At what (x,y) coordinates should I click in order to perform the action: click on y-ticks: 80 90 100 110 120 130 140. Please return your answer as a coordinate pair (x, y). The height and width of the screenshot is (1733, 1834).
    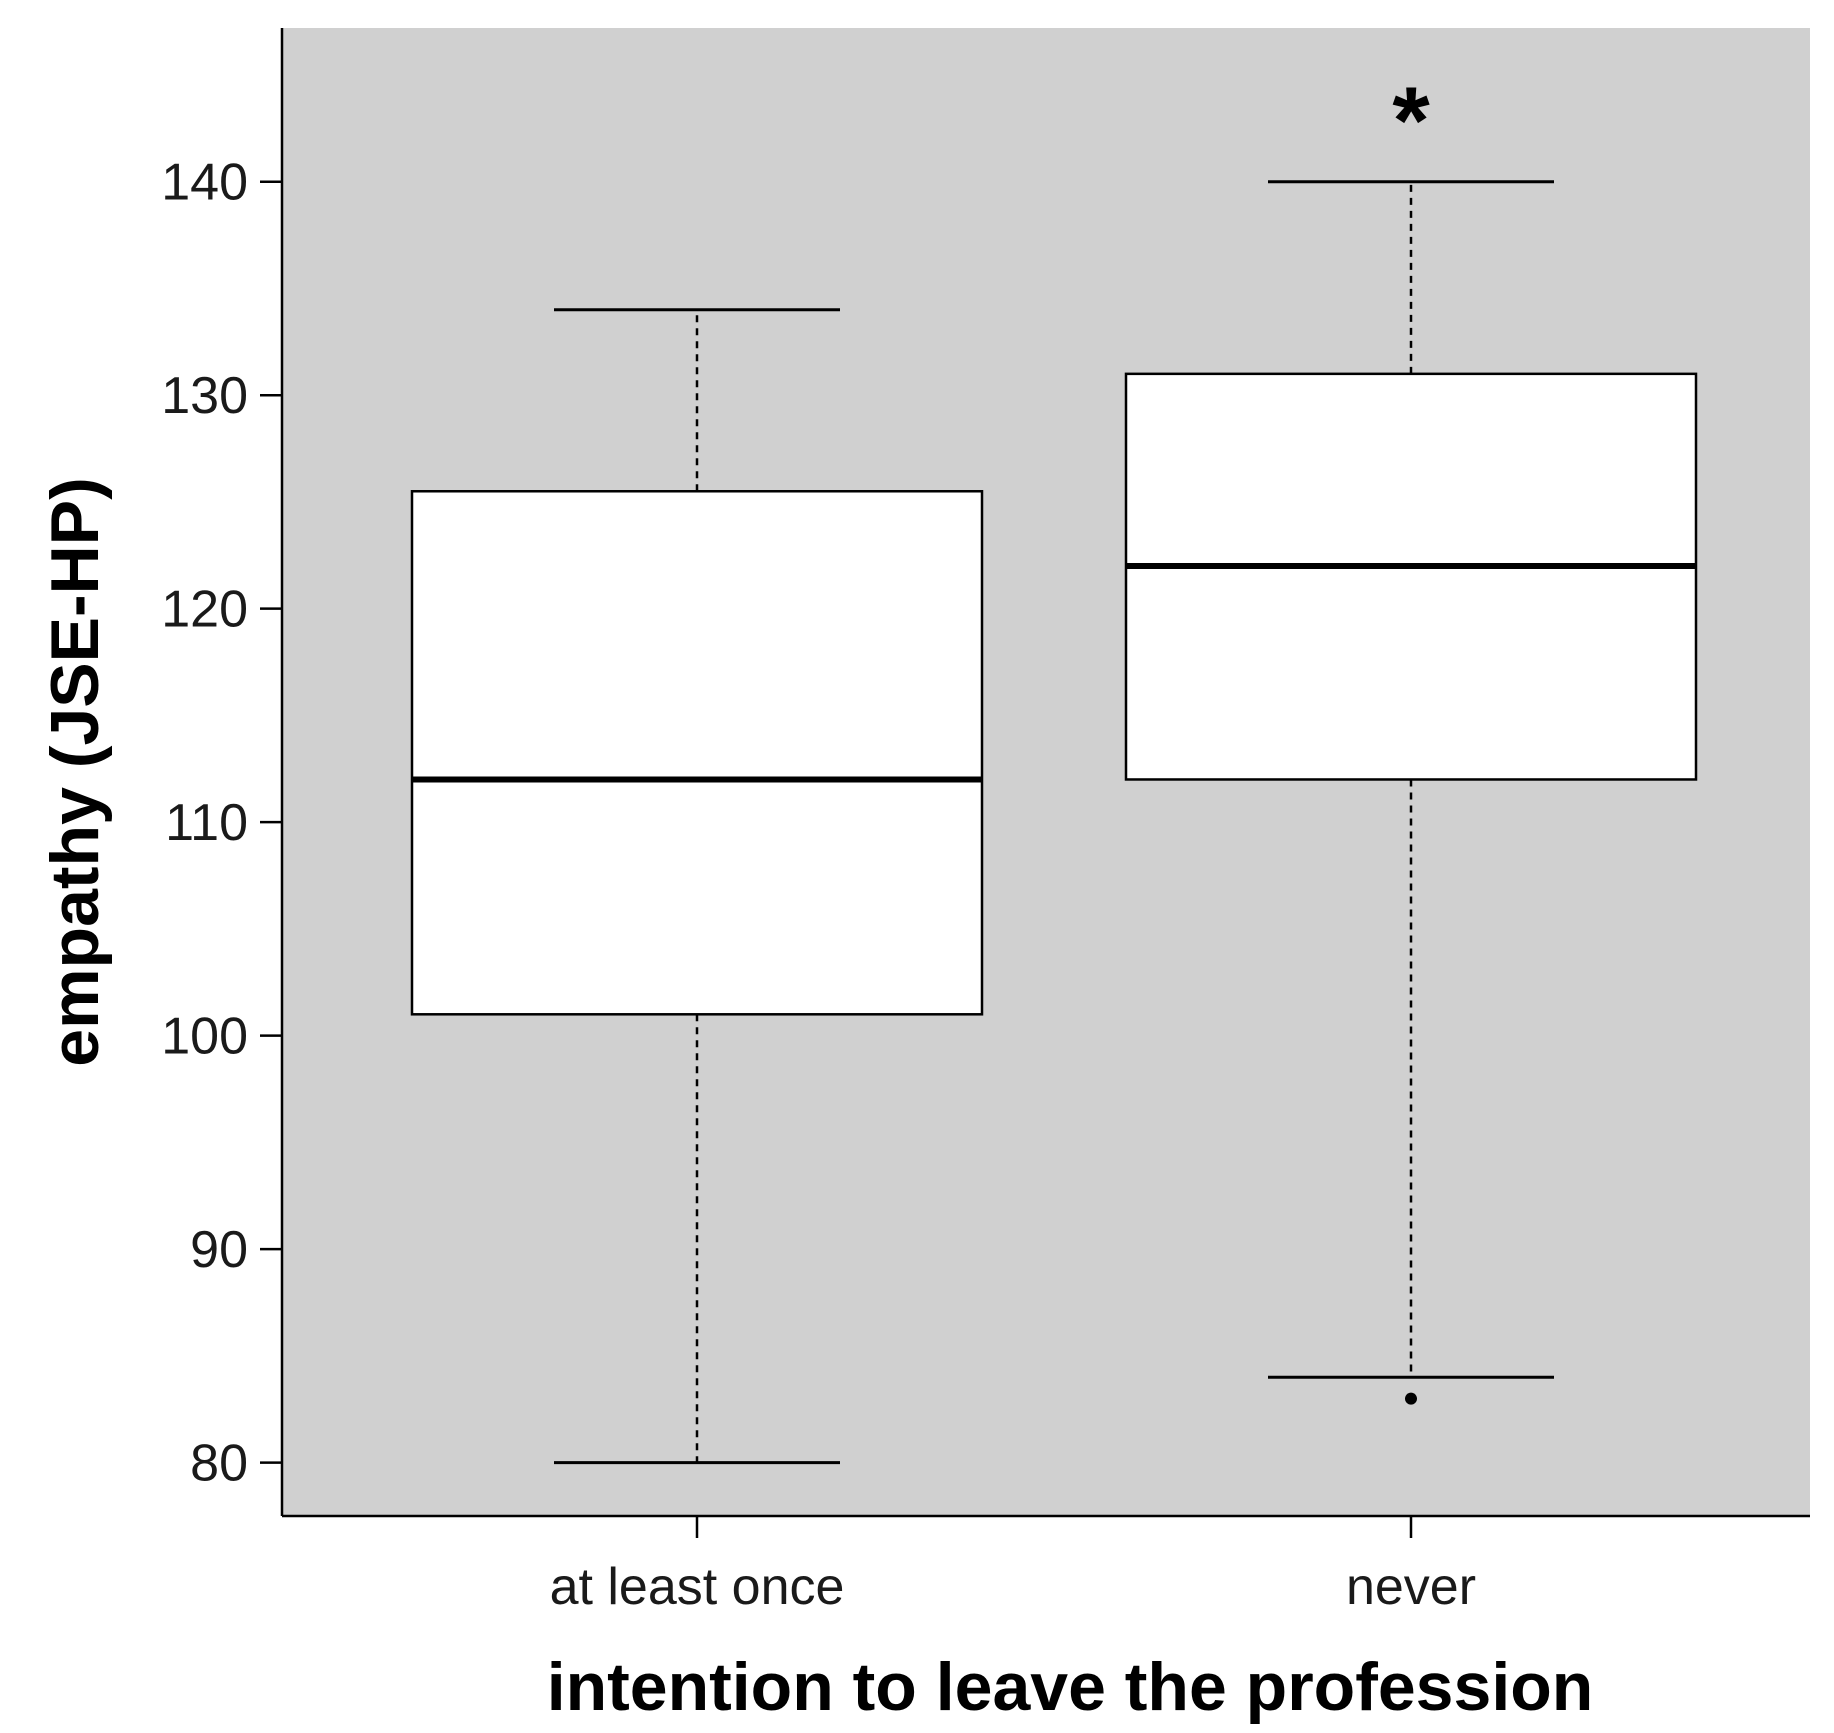
    Looking at the image, I should click on (221, 823).